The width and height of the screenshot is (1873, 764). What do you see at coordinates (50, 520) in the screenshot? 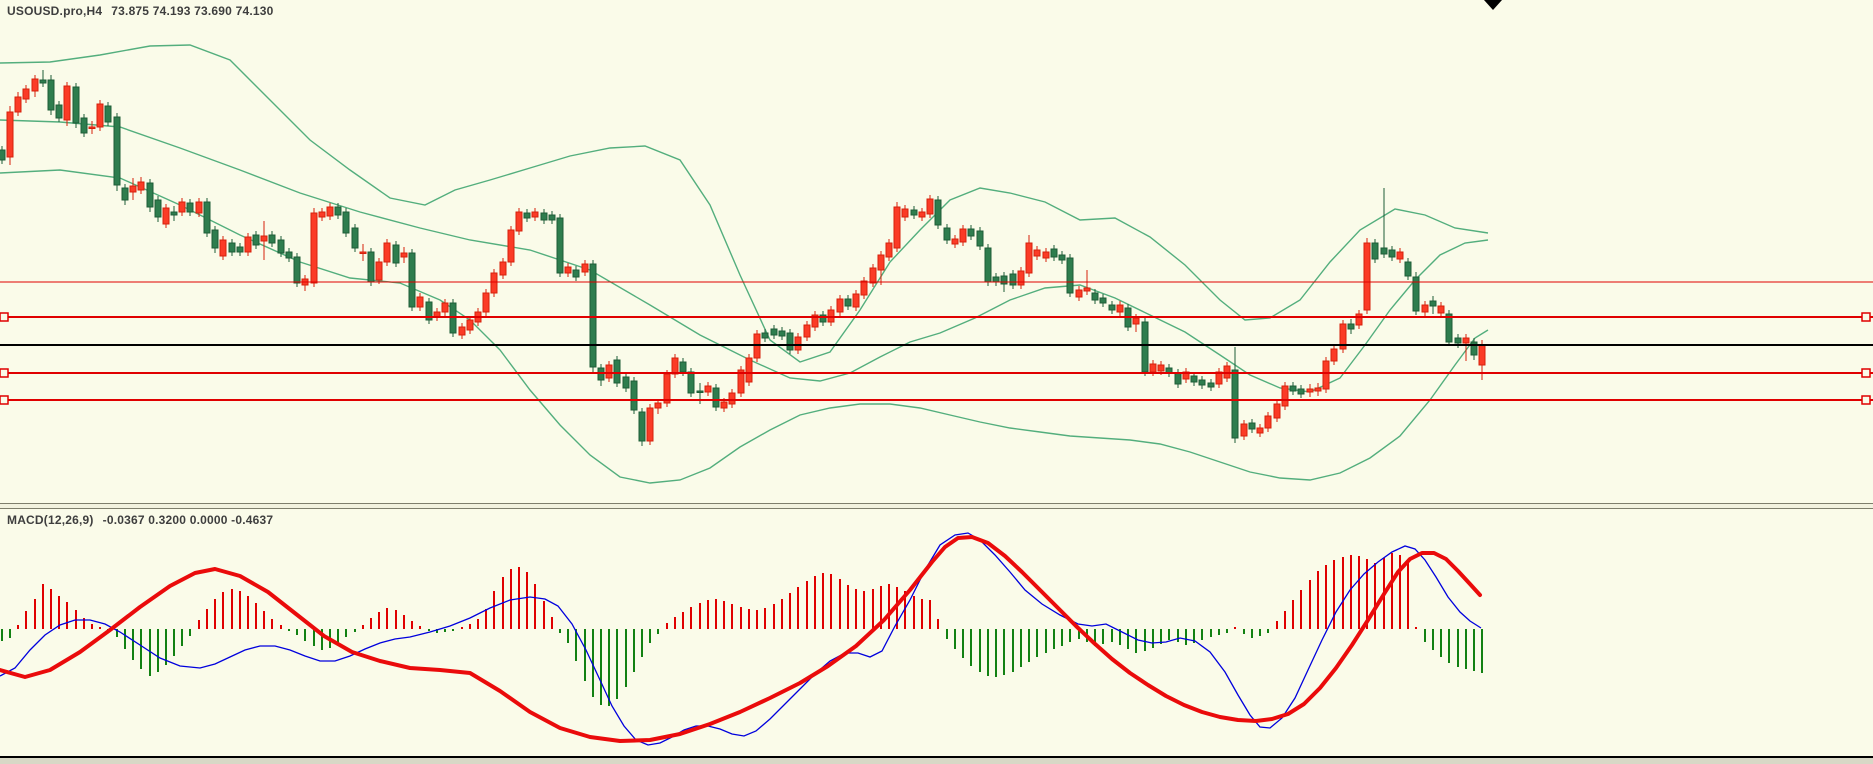
I see `macd-indicator-name: MACD(12,26,9)` at bounding box center [50, 520].